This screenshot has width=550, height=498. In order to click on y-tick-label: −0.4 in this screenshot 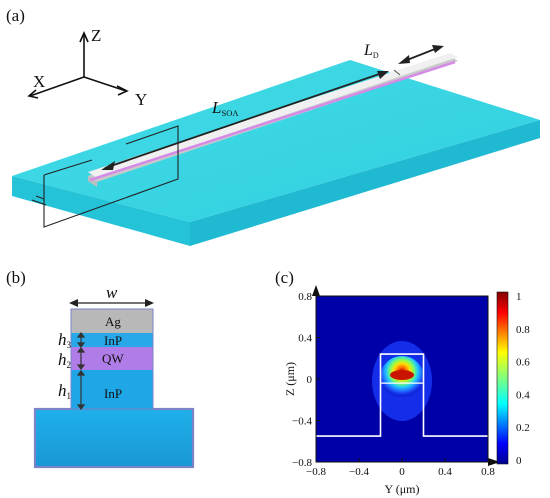, I will do `click(302, 422)`.